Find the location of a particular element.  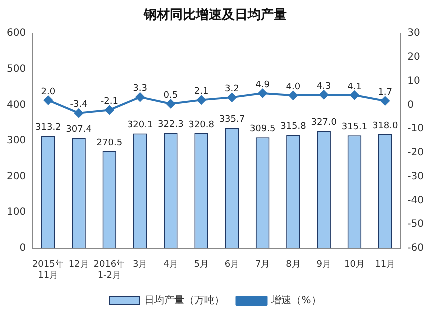

chart-title: 钢材同比增速及日均产量 is located at coordinates (215, 15).